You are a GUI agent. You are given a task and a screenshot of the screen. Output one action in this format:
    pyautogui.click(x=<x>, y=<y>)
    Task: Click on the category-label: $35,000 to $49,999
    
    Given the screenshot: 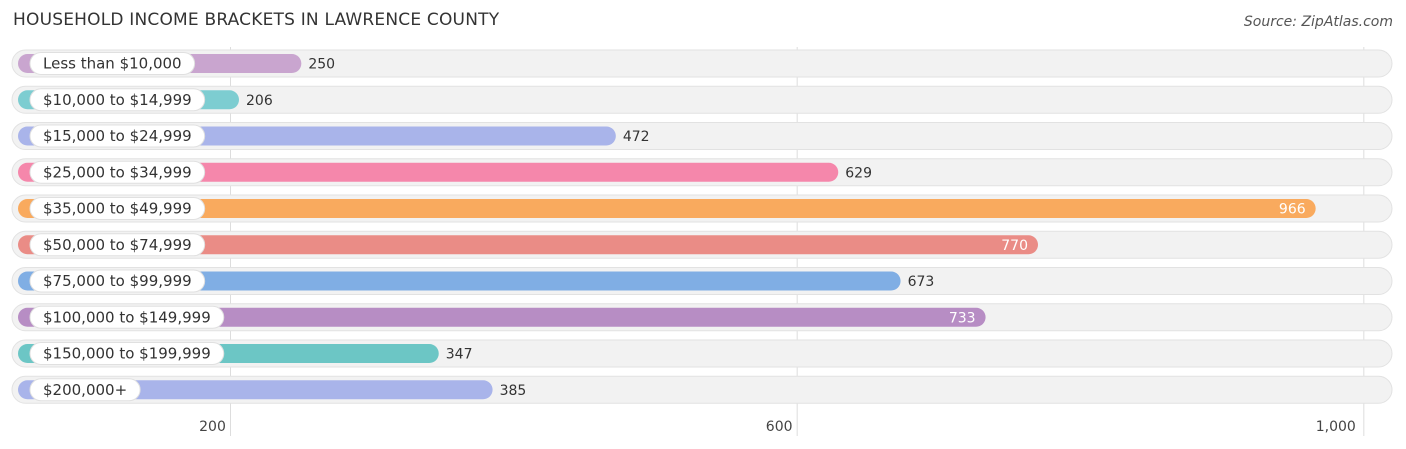 What is the action you would take?
    pyautogui.click(x=117, y=209)
    